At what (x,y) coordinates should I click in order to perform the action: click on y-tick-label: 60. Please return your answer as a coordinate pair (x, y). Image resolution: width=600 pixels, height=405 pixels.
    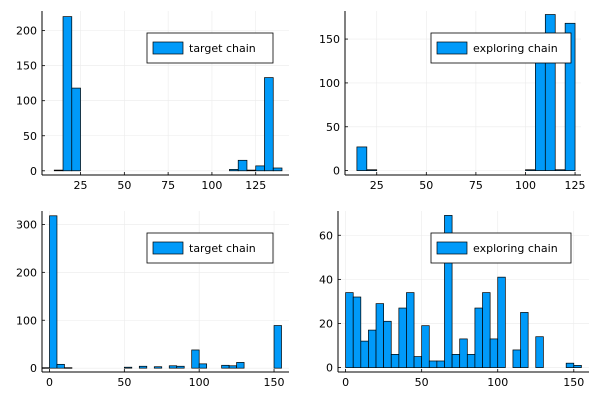
    Looking at the image, I should click on (326, 235).